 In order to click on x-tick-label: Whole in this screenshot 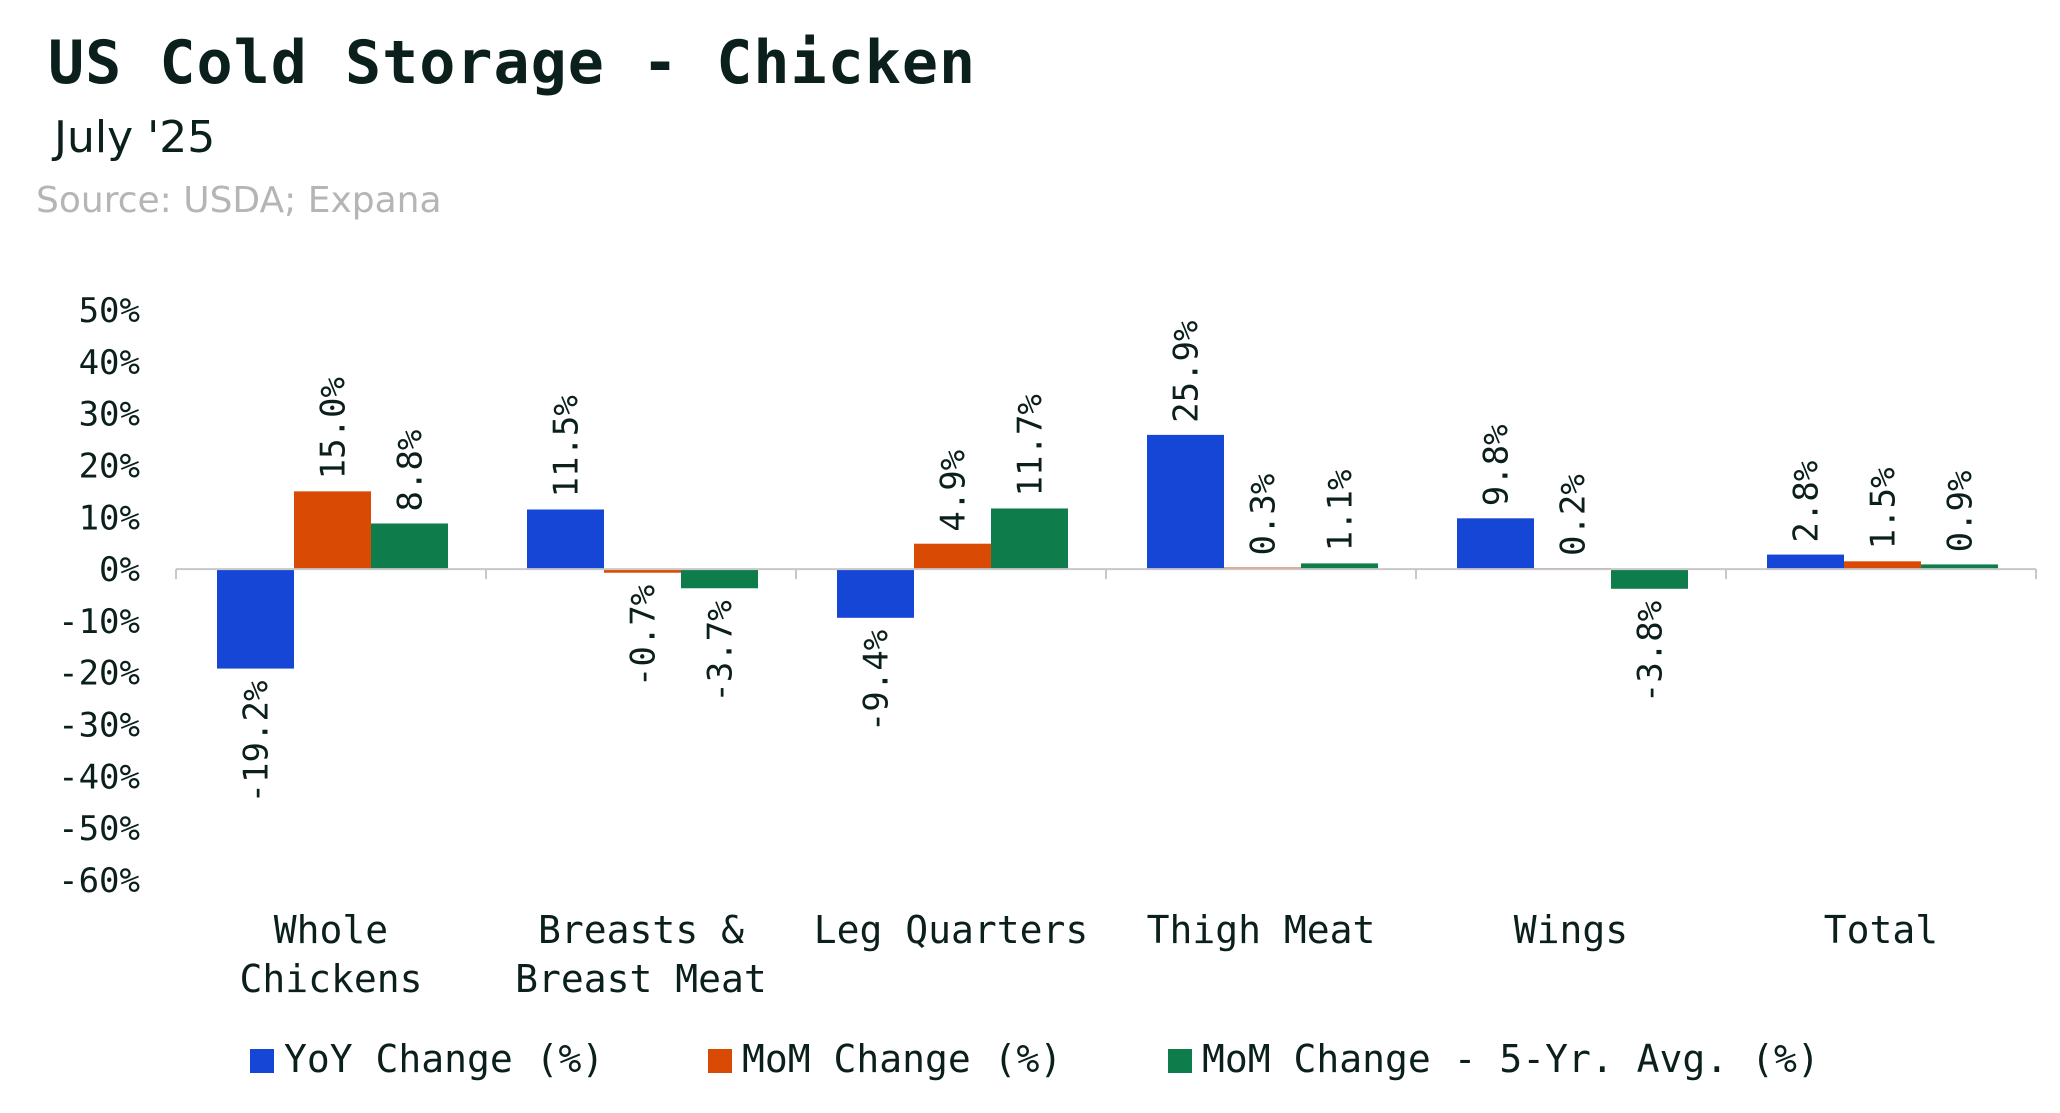, I will do `click(331, 930)`.